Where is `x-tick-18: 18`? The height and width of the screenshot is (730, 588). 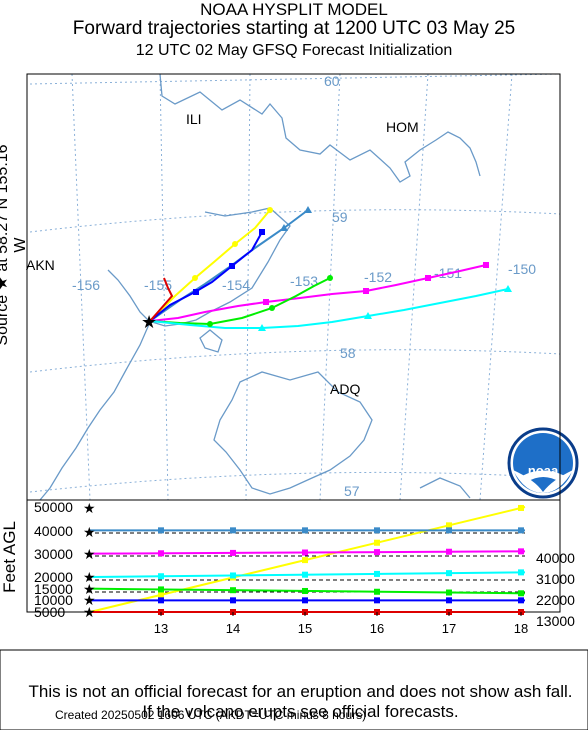 x-tick-18: 18 is located at coordinates (521, 628).